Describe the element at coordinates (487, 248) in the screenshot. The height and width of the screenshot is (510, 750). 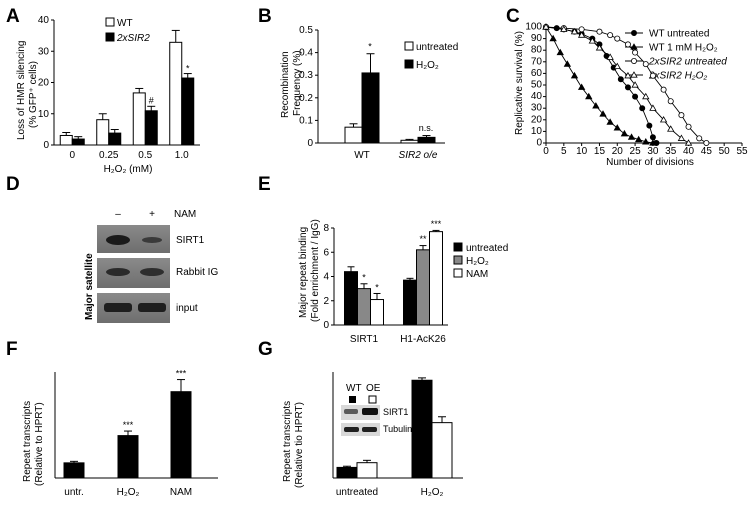
I see `legend-label-e-untreated: untreated` at that location.